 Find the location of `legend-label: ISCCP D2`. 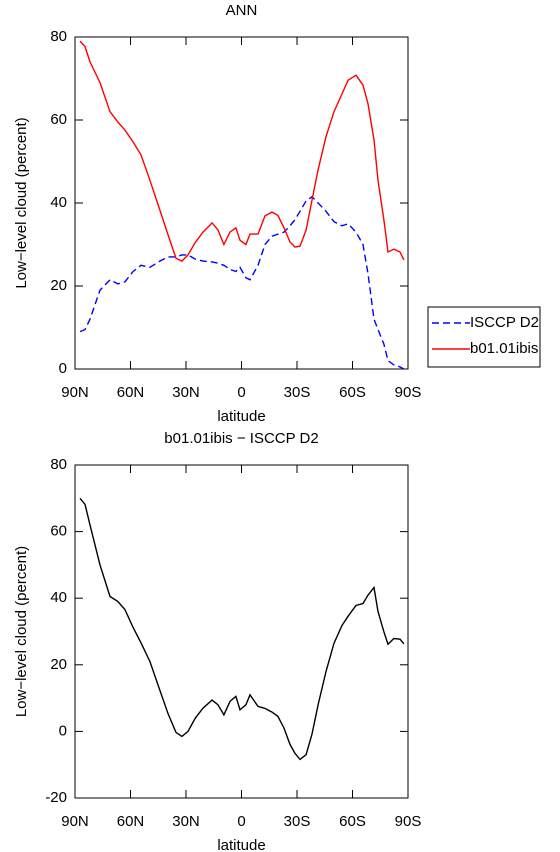

legend-label: ISCCP D2 is located at coordinates (504, 322).